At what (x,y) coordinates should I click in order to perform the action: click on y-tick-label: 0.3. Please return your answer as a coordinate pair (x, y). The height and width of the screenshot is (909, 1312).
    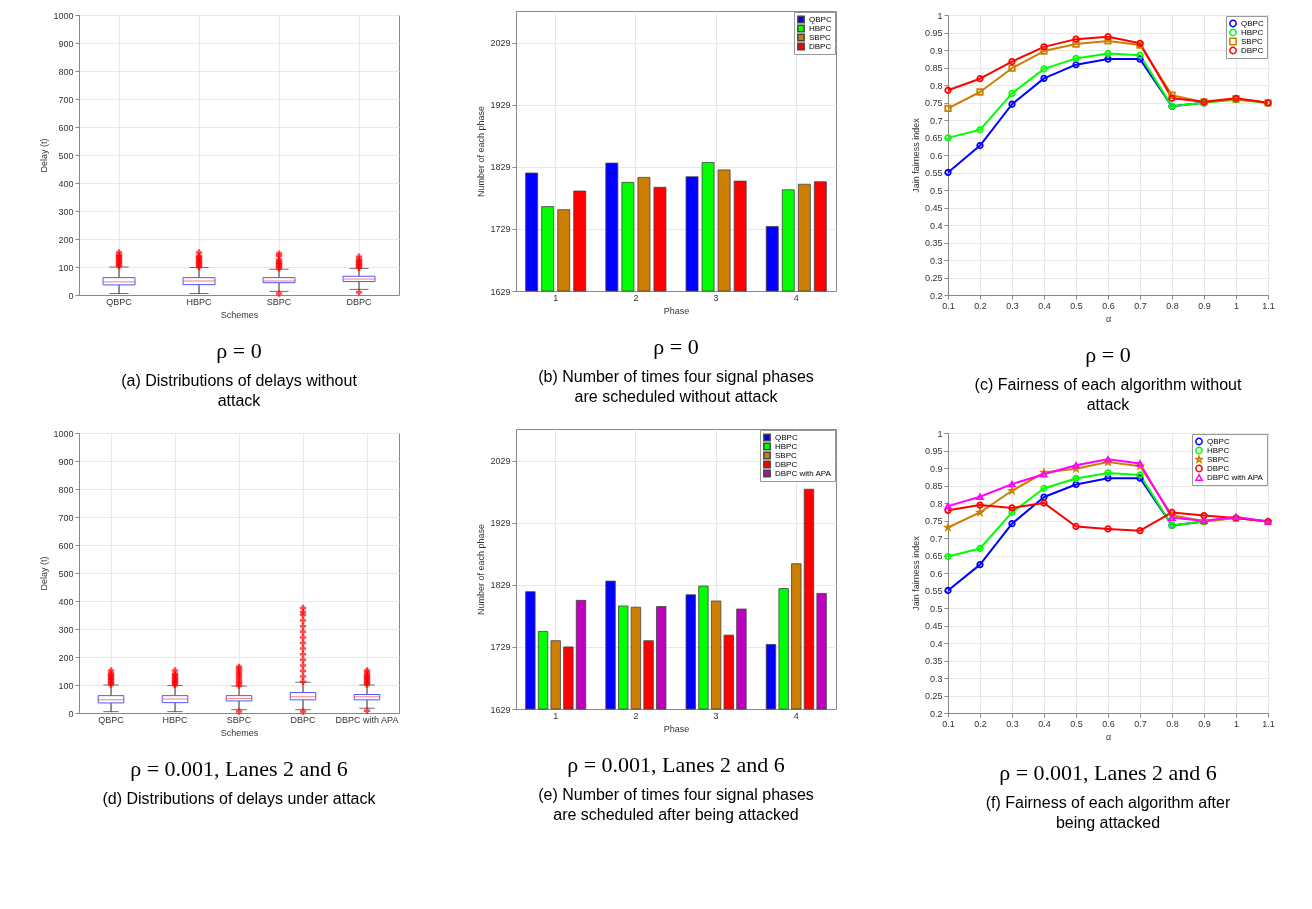
    Looking at the image, I should click on (935, 678).